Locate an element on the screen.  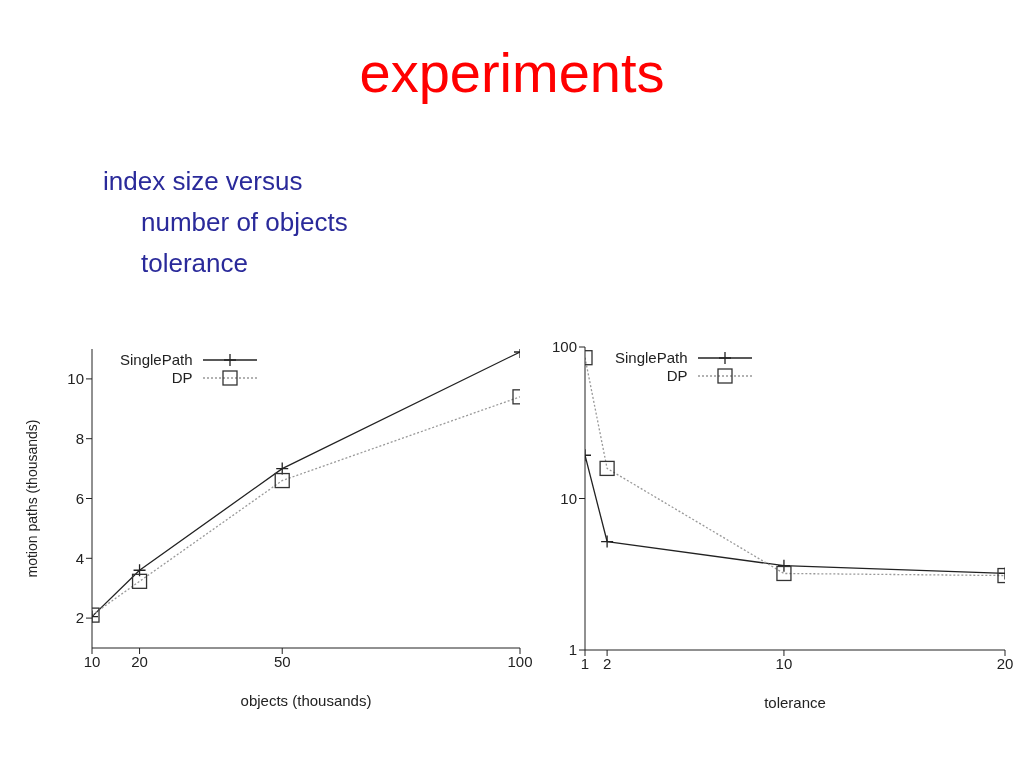
x-tick-label: 10 is located at coordinates (784, 663).